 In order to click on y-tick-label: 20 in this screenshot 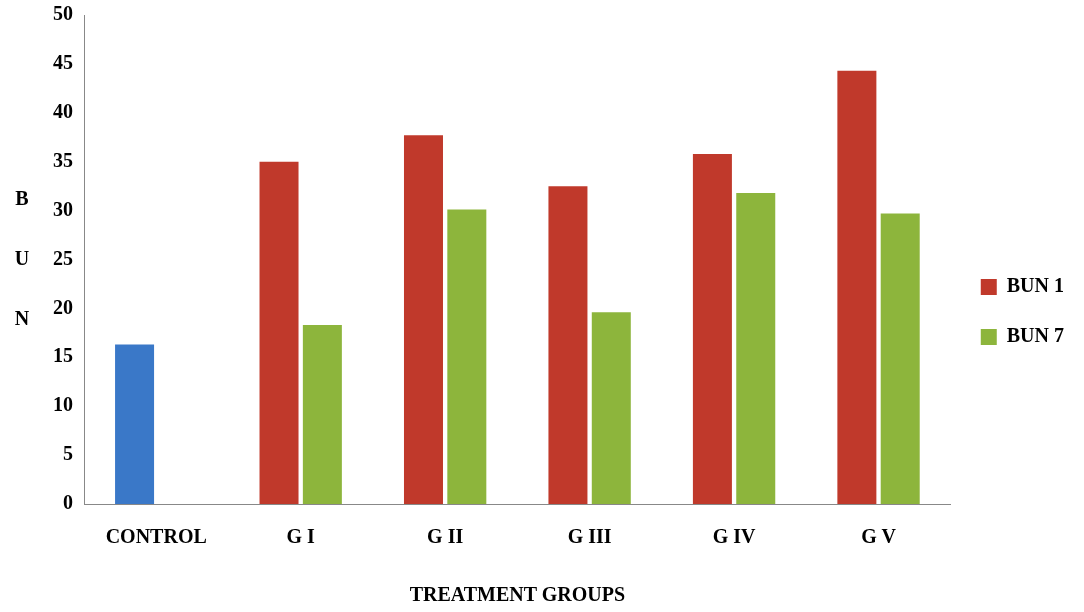, I will do `click(63, 306)`.